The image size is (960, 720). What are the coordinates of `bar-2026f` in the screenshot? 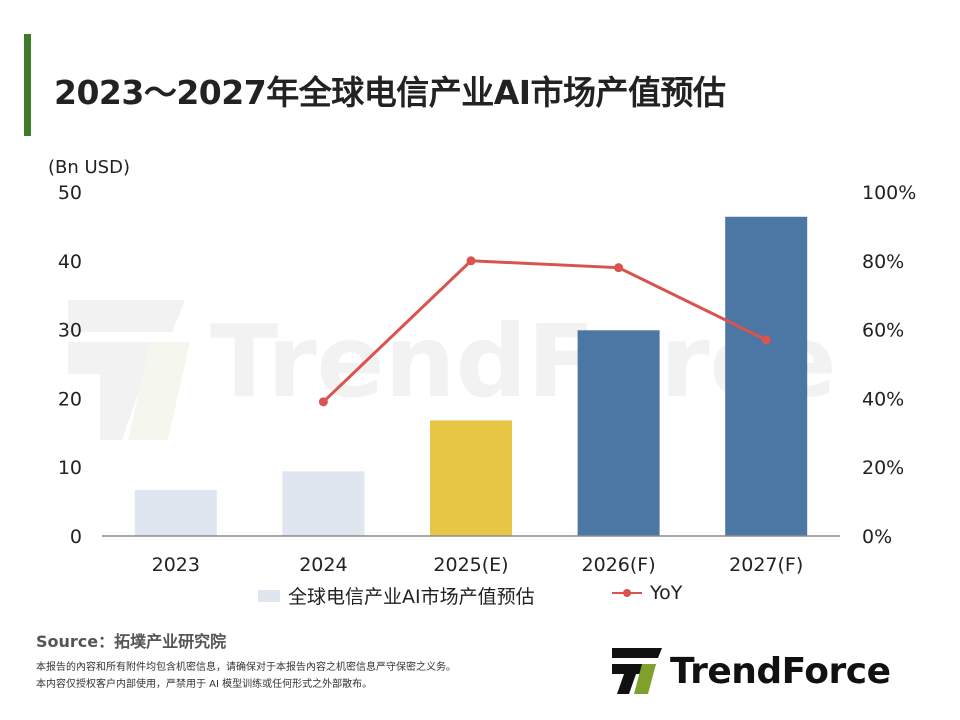 It's located at (618, 433).